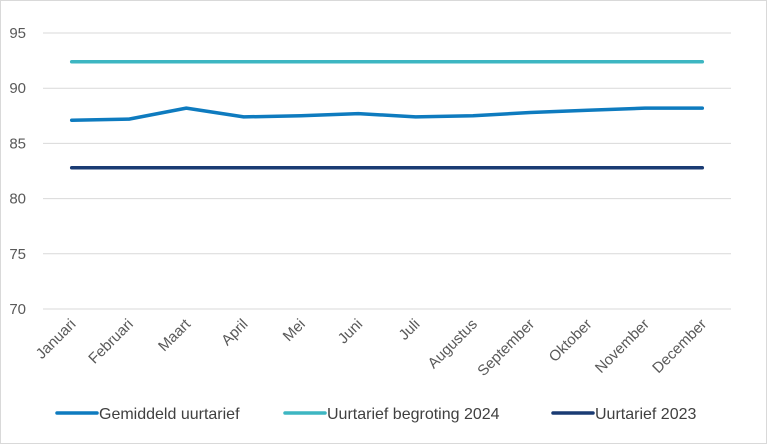 The image size is (767, 444). I want to click on y-tick-label: 70, so click(17, 309).